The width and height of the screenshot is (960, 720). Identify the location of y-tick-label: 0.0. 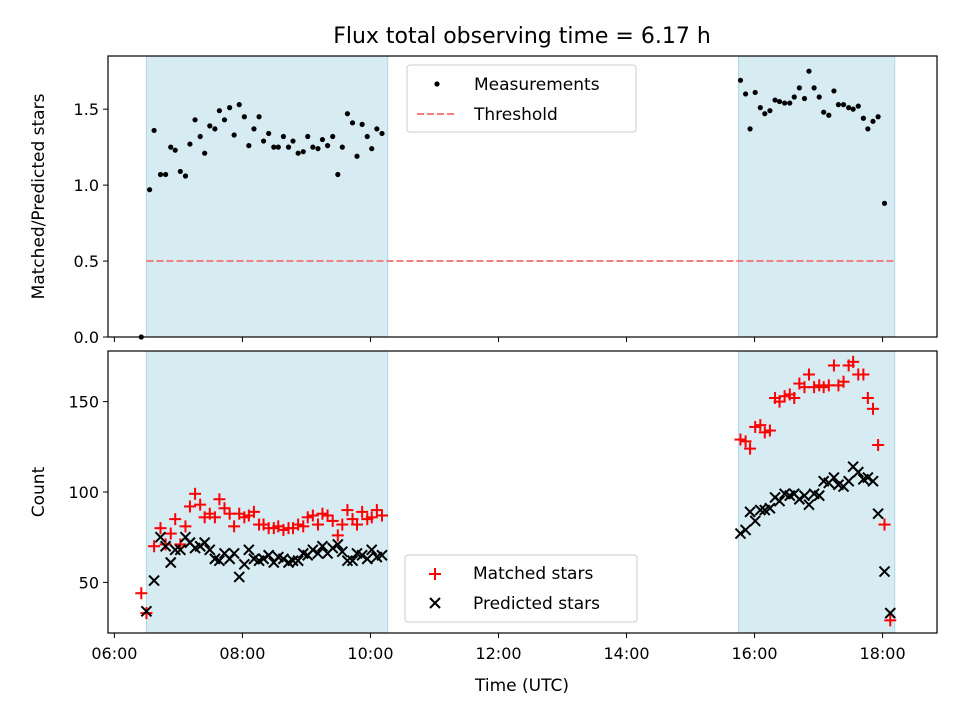
(86, 337).